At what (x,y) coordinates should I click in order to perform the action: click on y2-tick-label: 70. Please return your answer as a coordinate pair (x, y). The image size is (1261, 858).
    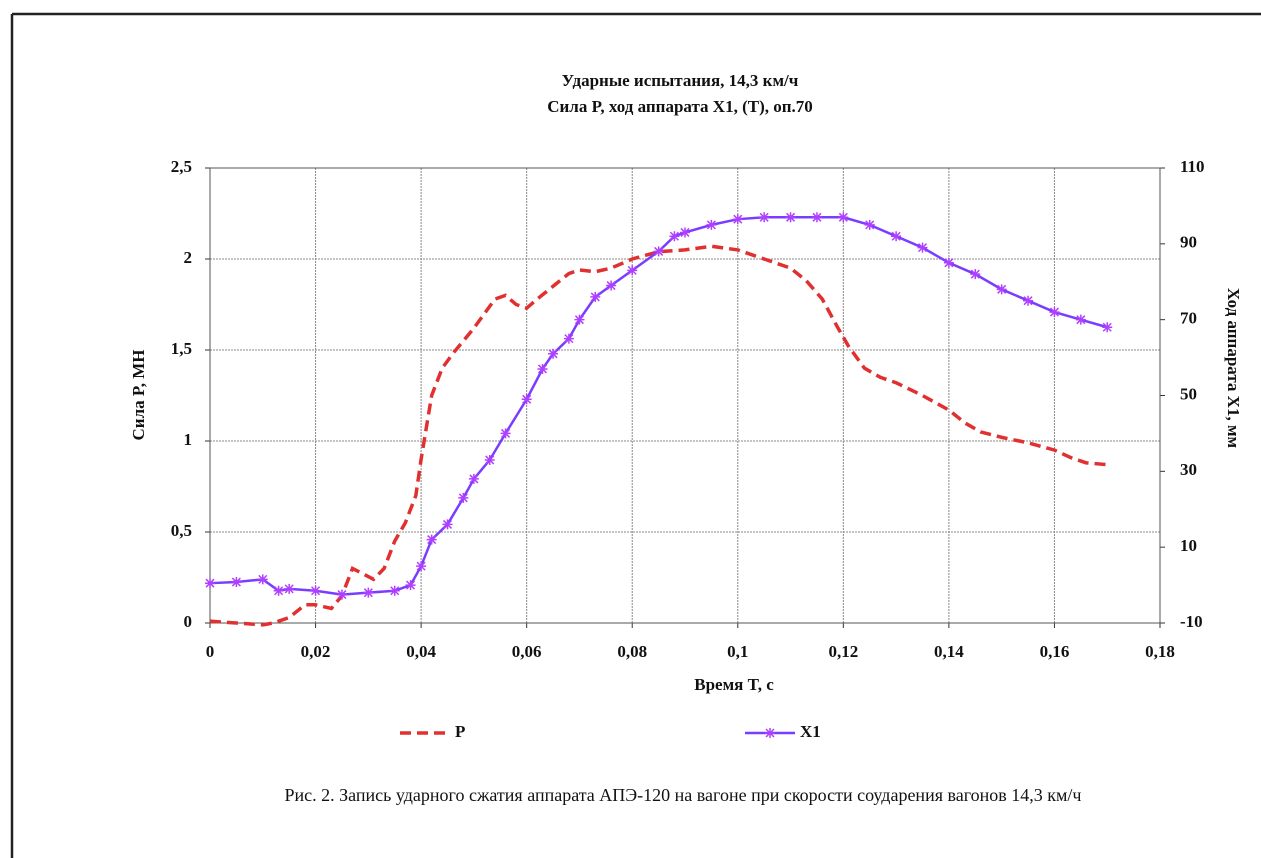
    Looking at the image, I should click on (1188, 318).